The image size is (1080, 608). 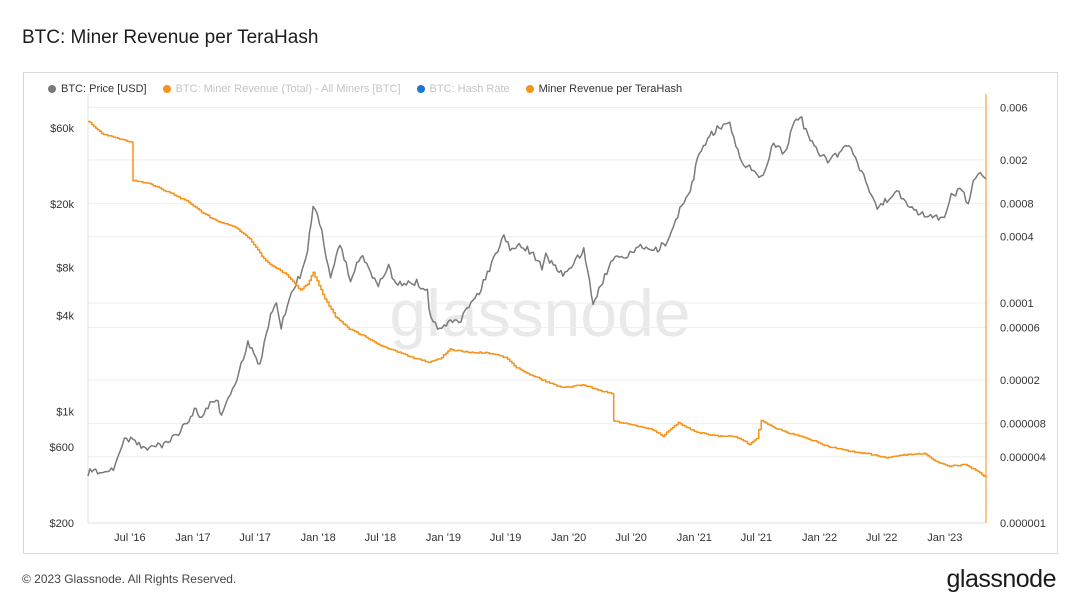 What do you see at coordinates (65, 413) in the screenshot?
I see `left-axis-tick-label: $1k` at bounding box center [65, 413].